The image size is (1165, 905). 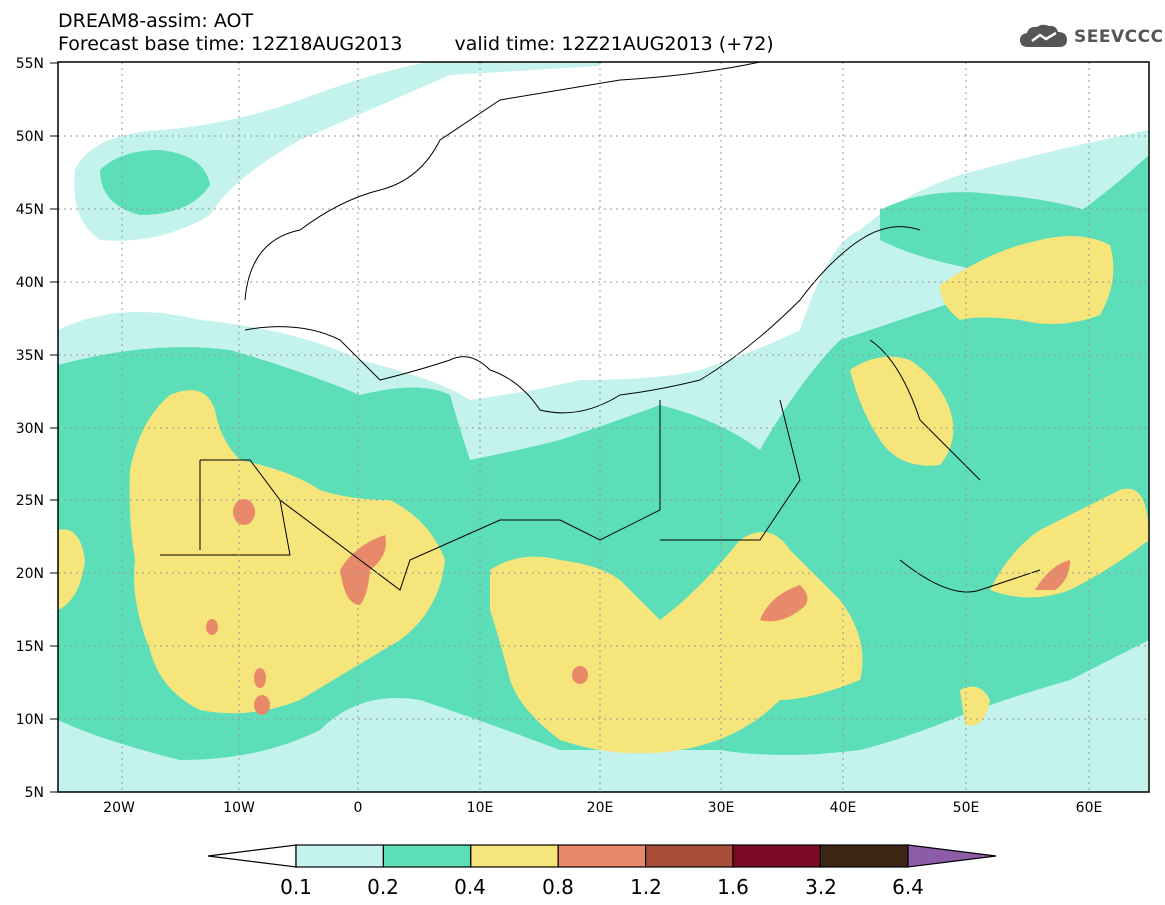 I want to click on lat-label: 15N, so click(x=30, y=647).